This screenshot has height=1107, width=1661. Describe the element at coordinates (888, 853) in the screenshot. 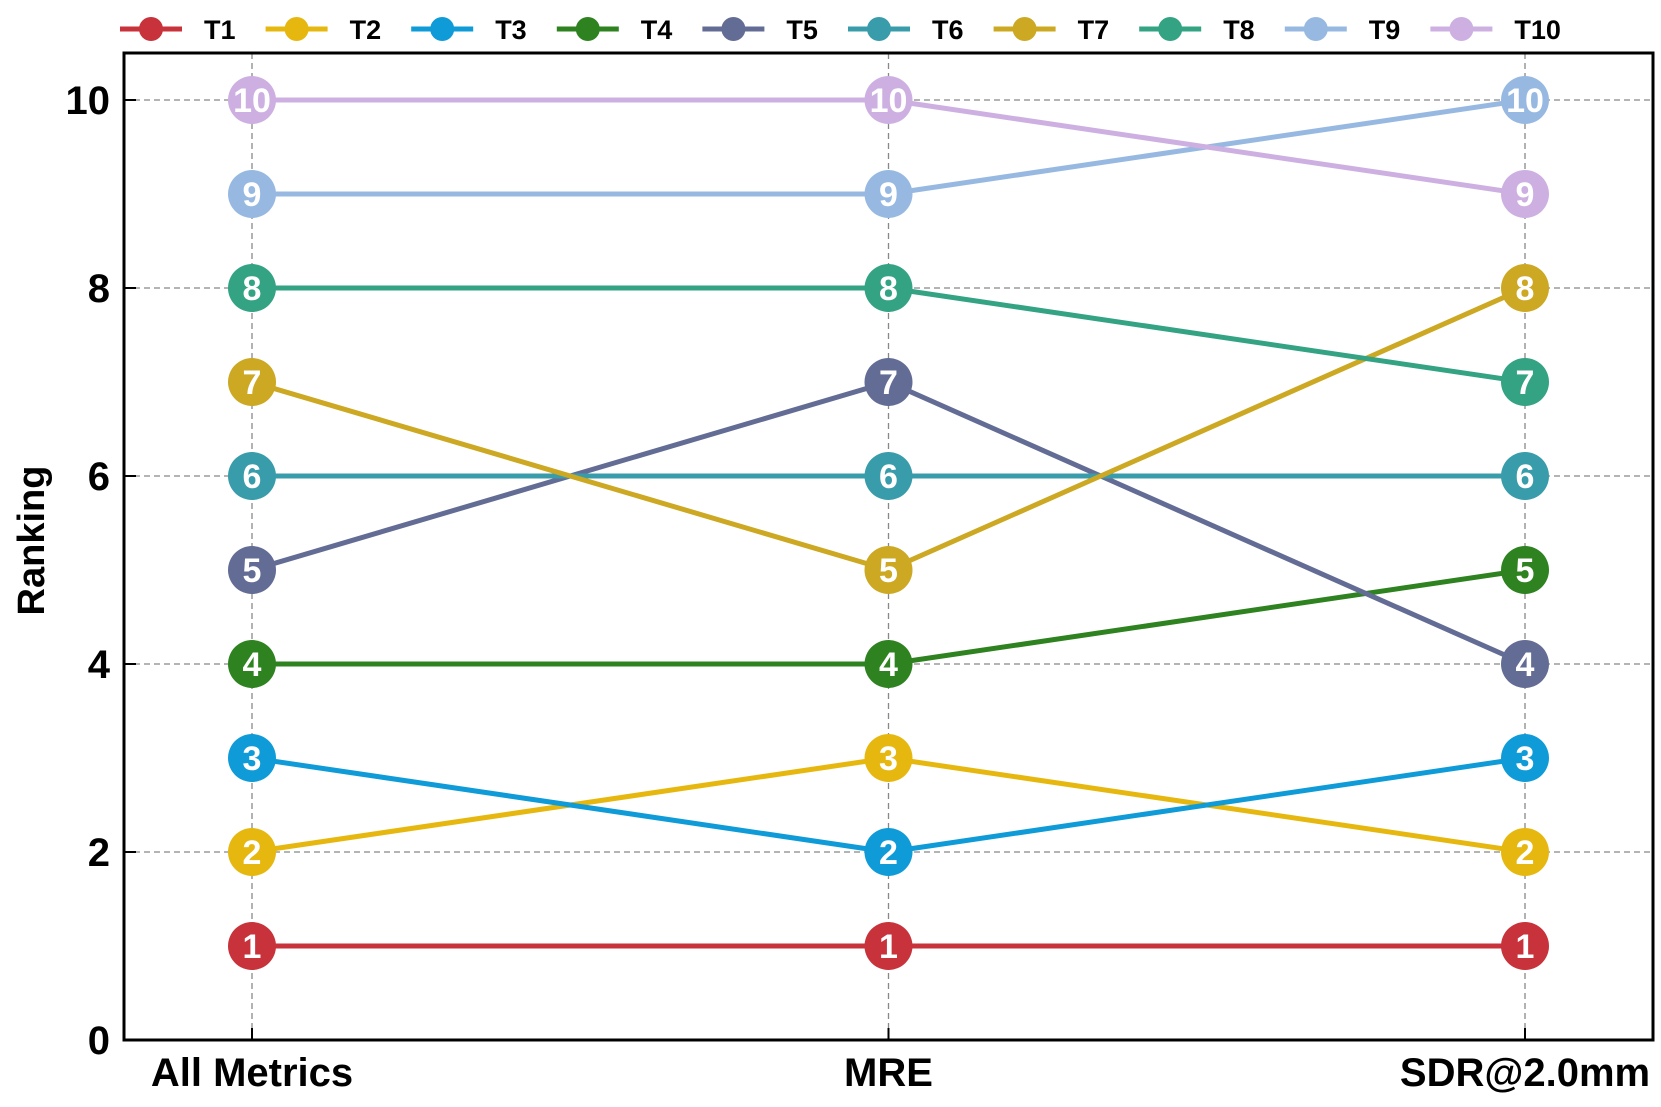

I see `data-label-T3: 2` at that location.